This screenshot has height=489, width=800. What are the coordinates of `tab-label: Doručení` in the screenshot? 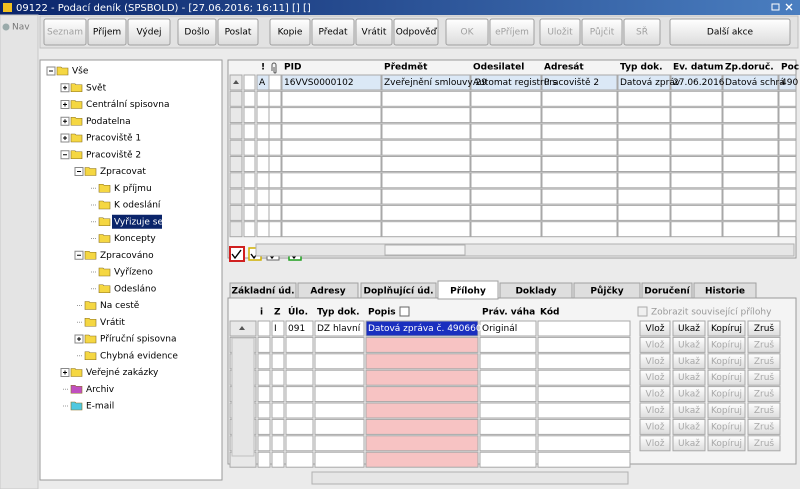 It's located at (667, 291).